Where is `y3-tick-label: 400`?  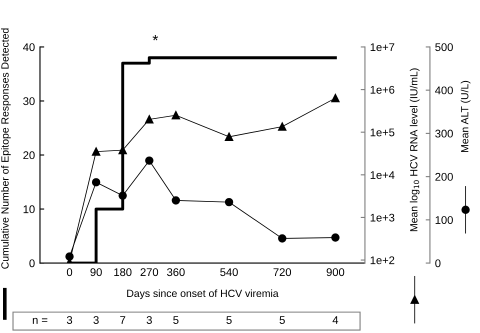
y3-tick-label: 400 is located at coordinates (444, 90).